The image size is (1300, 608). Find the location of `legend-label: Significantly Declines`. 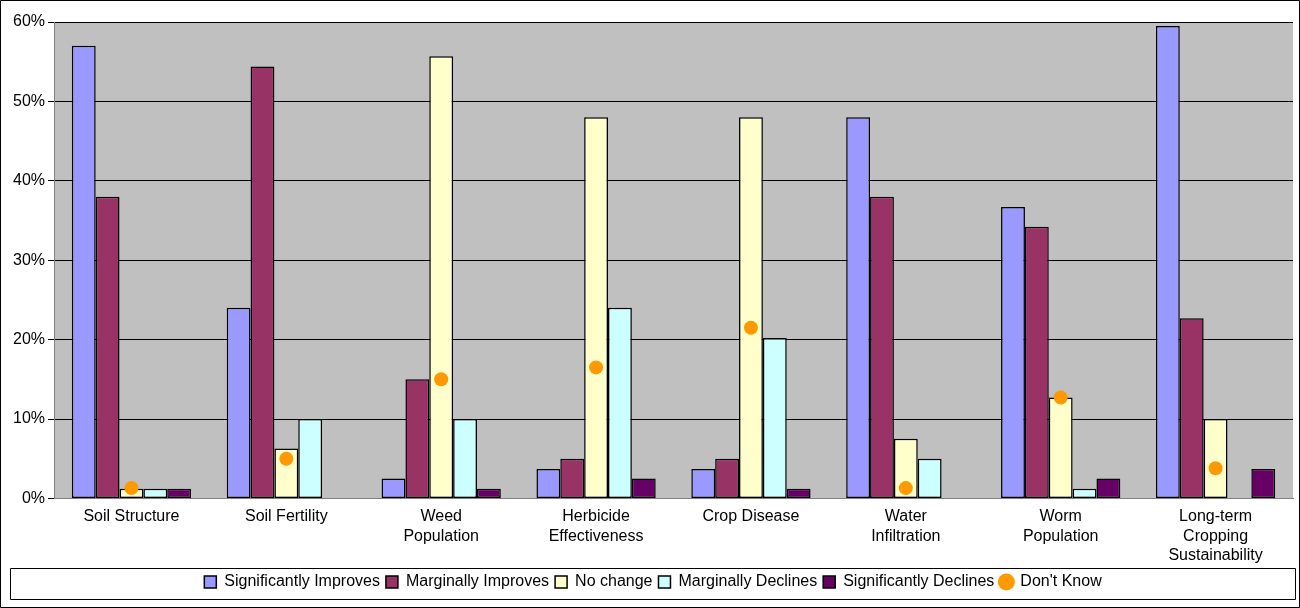

legend-label: Significantly Declines is located at coordinates (919, 581).